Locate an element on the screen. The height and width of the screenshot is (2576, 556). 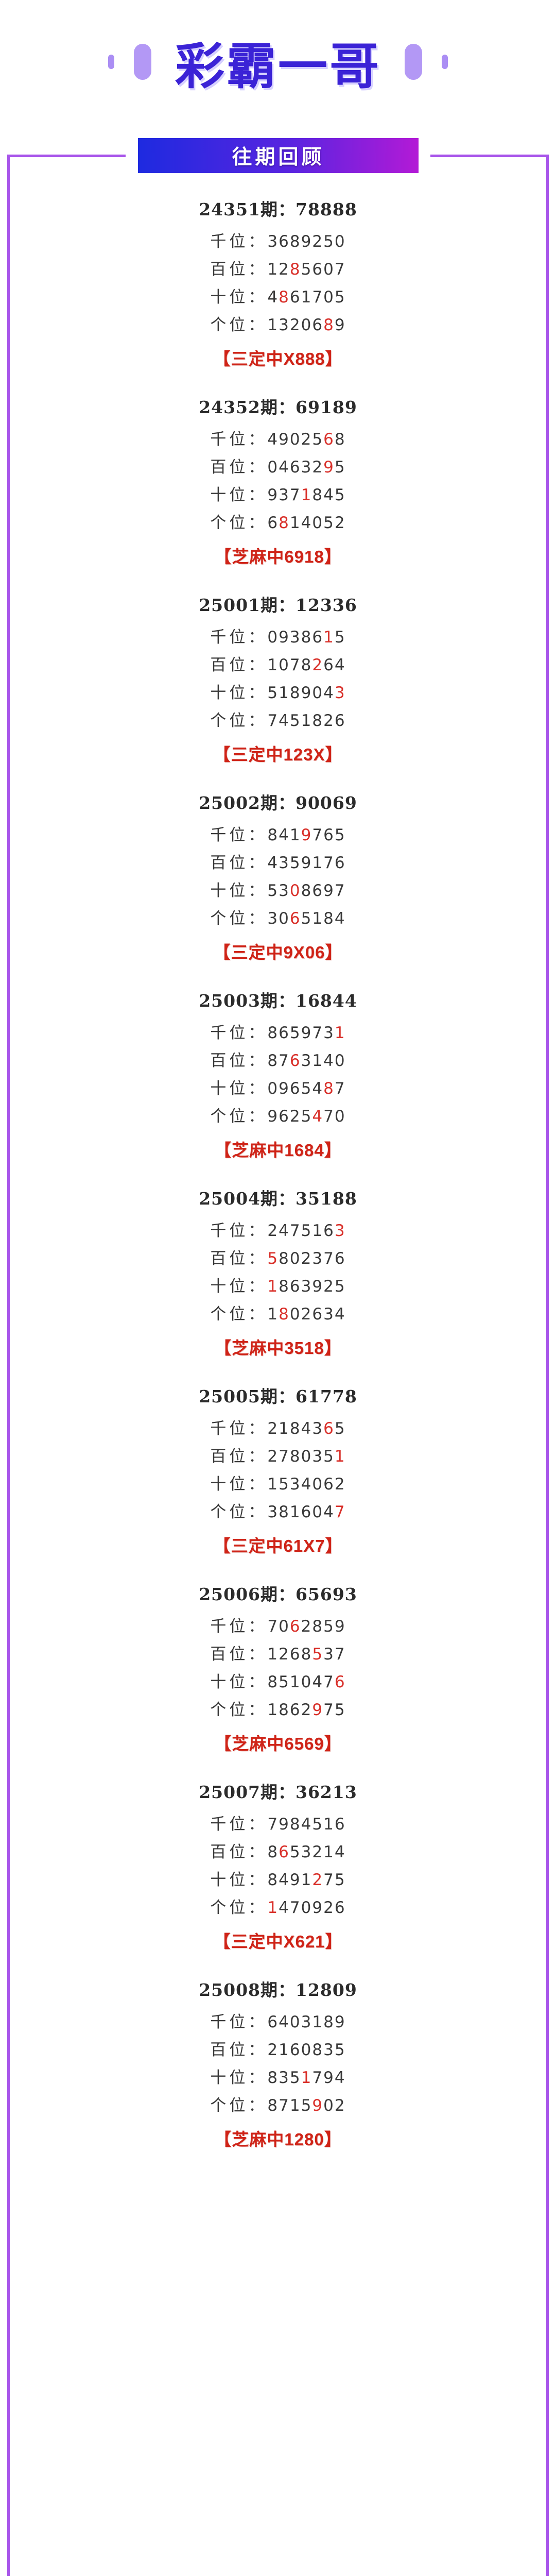
draw-row-qian: 千位：7062859 is located at coordinates (278, 1627).